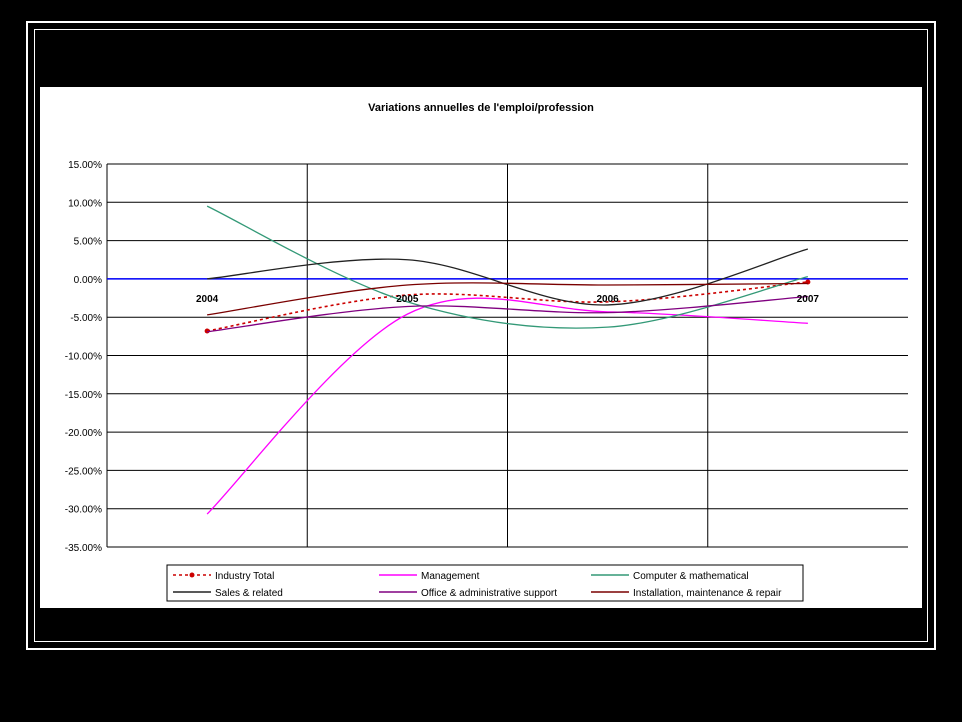  What do you see at coordinates (86, 318) in the screenshot?
I see `y-tick-label: -5.00%` at bounding box center [86, 318].